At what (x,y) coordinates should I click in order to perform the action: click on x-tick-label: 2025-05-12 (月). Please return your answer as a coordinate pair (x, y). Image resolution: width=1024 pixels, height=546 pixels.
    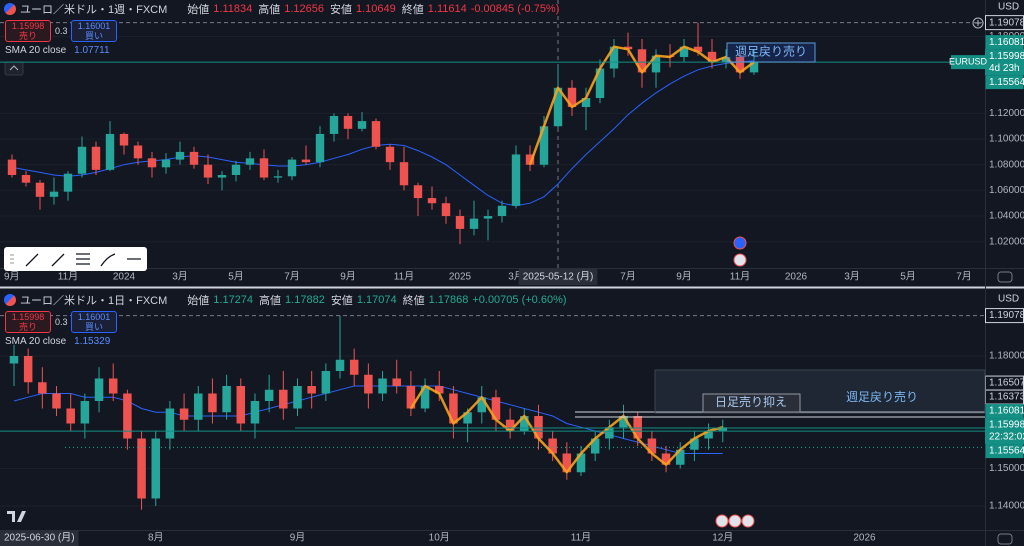
    Looking at the image, I should click on (558, 277).